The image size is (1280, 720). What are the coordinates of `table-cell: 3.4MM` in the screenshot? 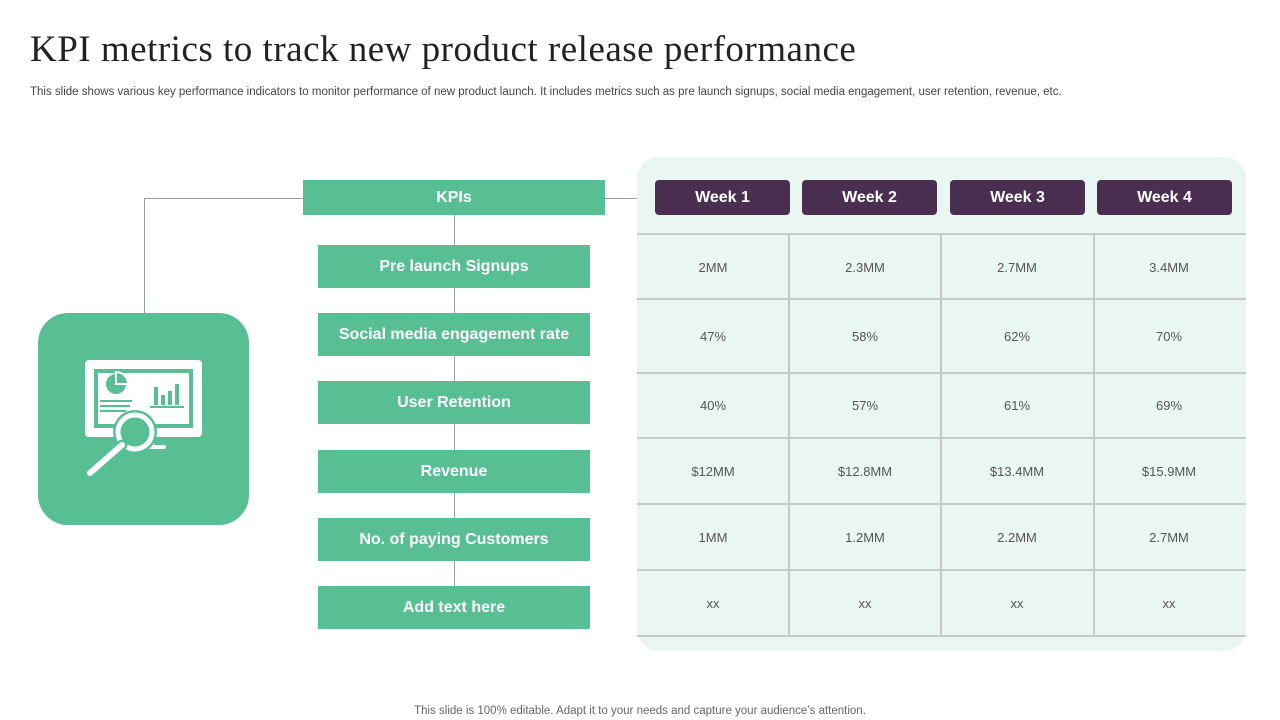 It's located at (1169, 267).